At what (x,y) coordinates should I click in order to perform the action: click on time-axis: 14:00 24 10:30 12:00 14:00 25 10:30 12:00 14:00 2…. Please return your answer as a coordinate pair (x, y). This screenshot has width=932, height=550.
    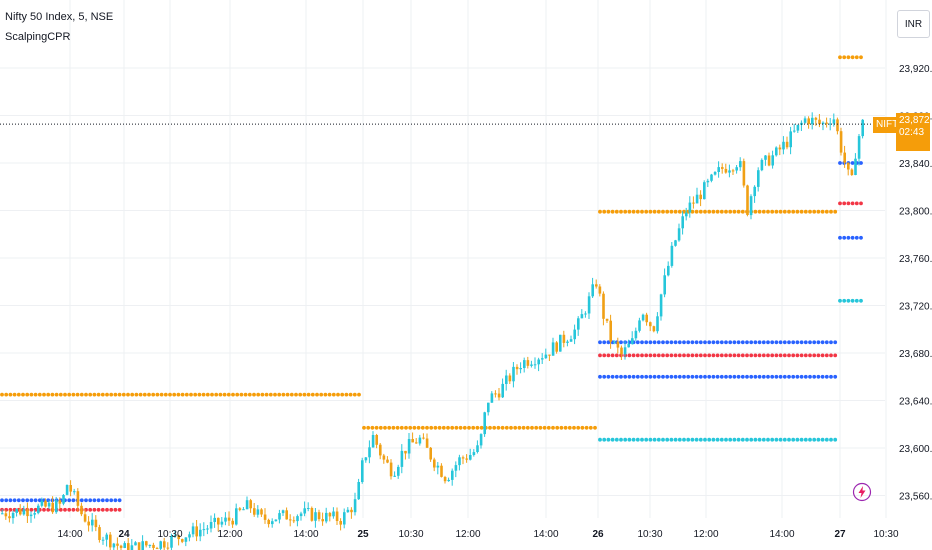
    Looking at the image, I should click on (477, 534).